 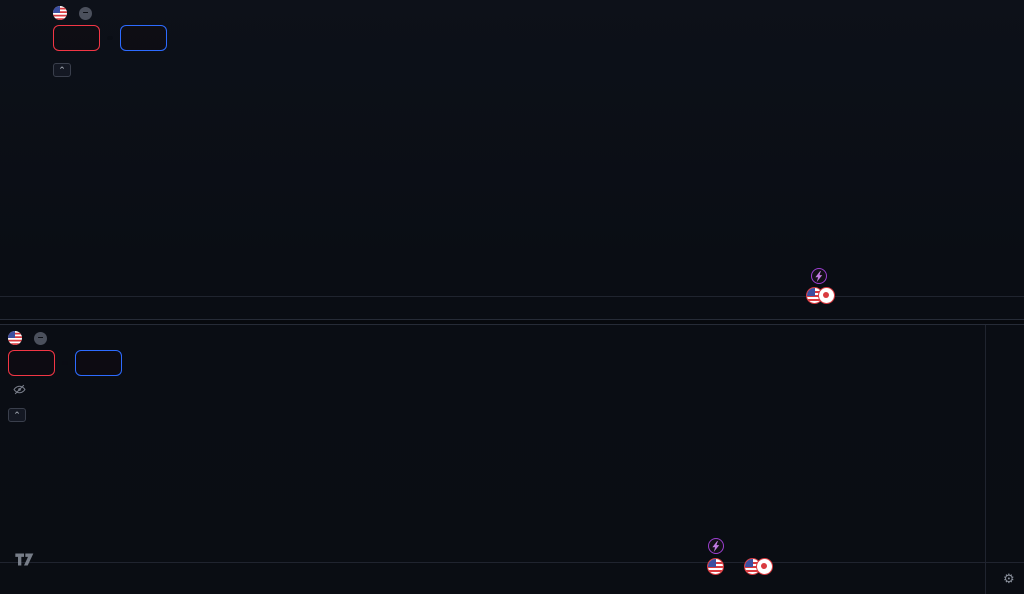 What do you see at coordinates (110, 41) in the screenshot?
I see `weekly-panel-header: – ⌃` at bounding box center [110, 41].